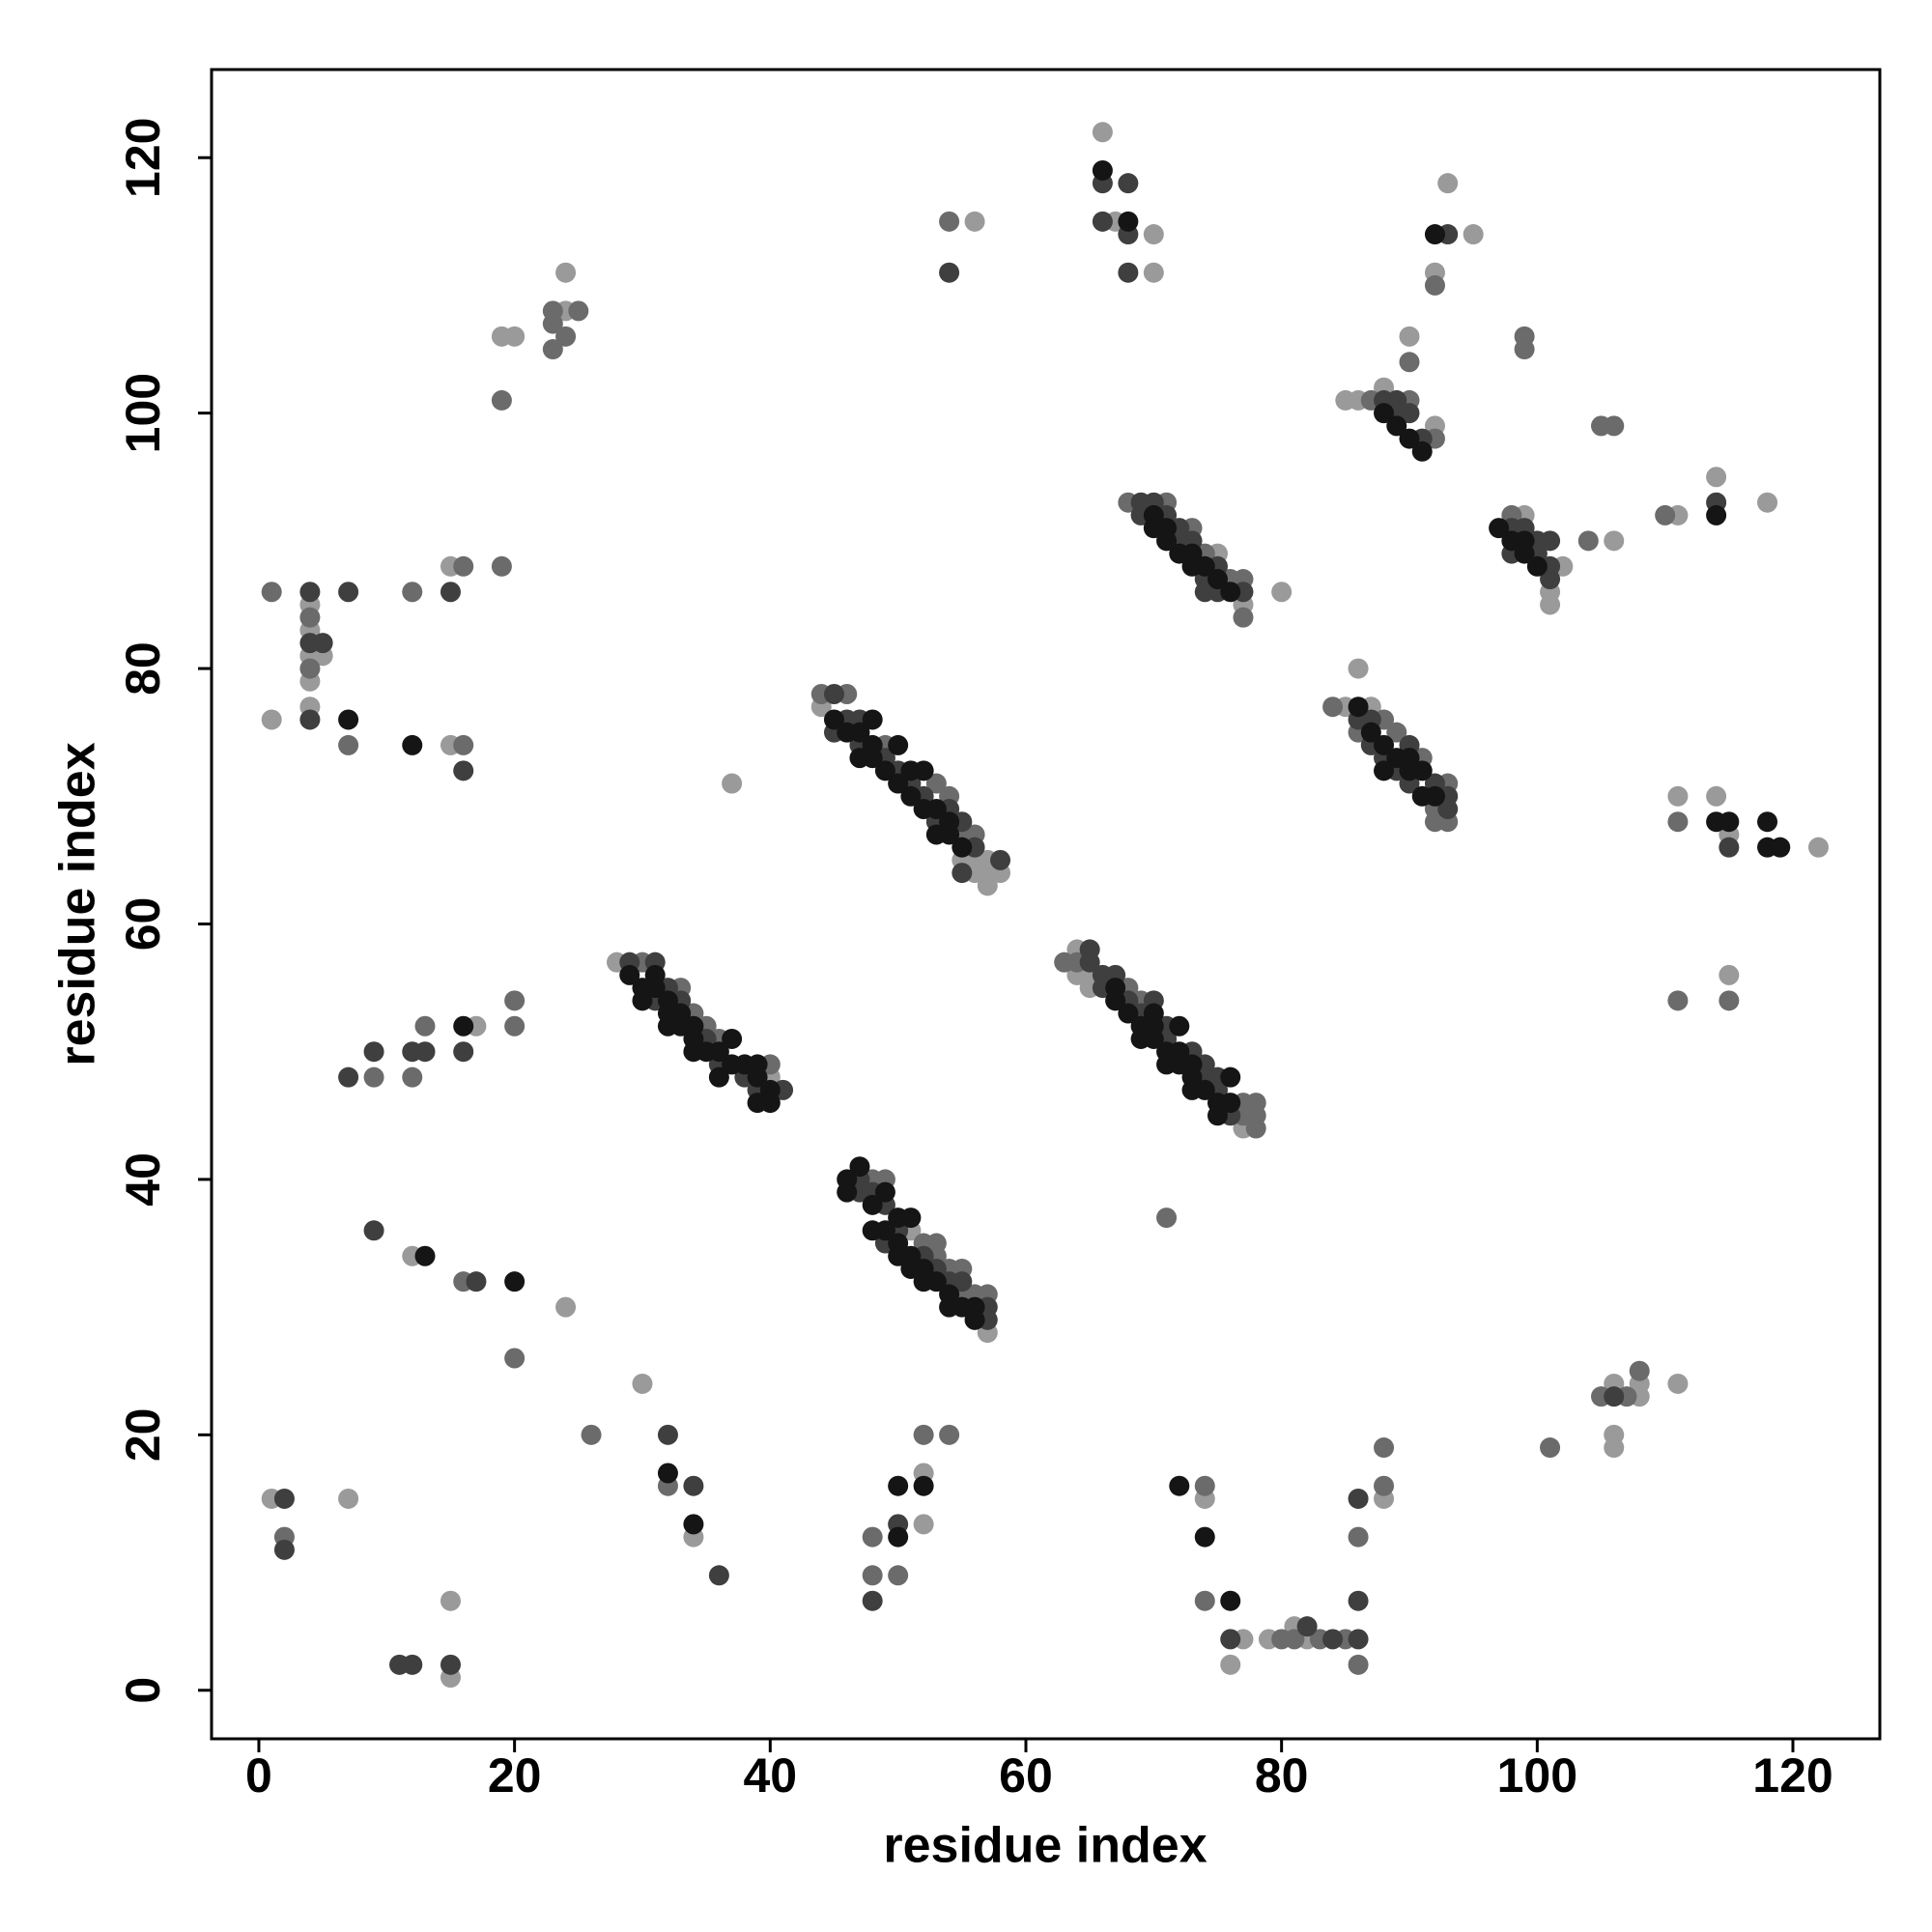 The image size is (1932, 1932). What do you see at coordinates (515, 1775) in the screenshot?
I see `x-tick-label: 20` at bounding box center [515, 1775].